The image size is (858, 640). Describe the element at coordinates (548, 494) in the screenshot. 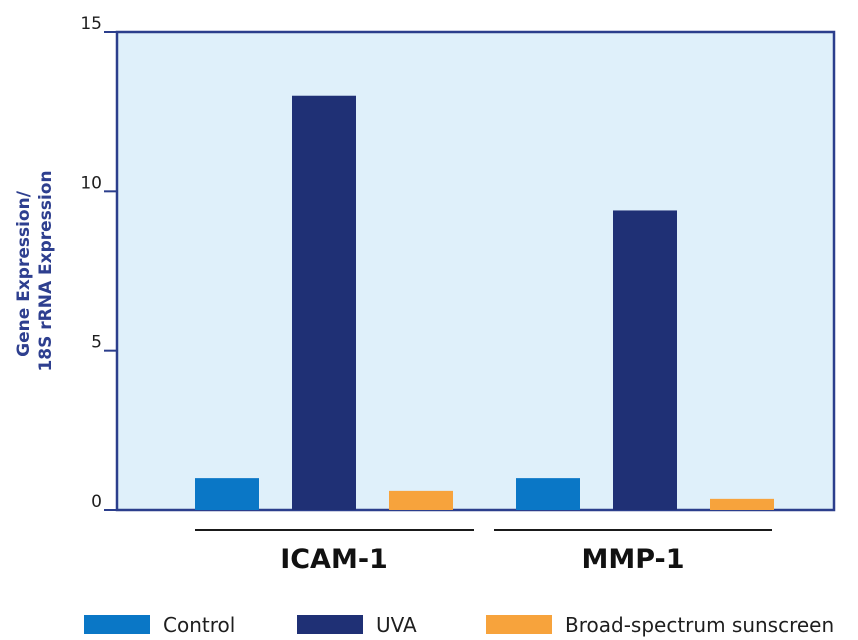

I see `bar-mmp-1-control` at that location.